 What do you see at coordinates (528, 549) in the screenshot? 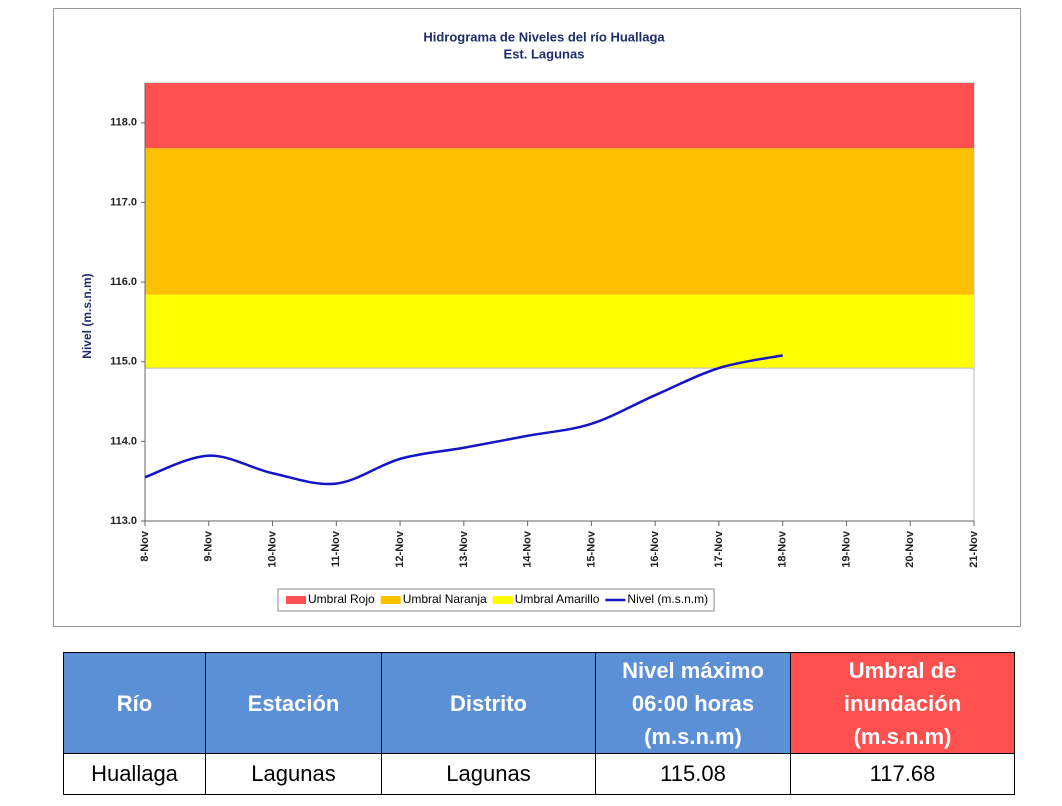
I see `x-tick-label: 14-Nov` at bounding box center [528, 549].